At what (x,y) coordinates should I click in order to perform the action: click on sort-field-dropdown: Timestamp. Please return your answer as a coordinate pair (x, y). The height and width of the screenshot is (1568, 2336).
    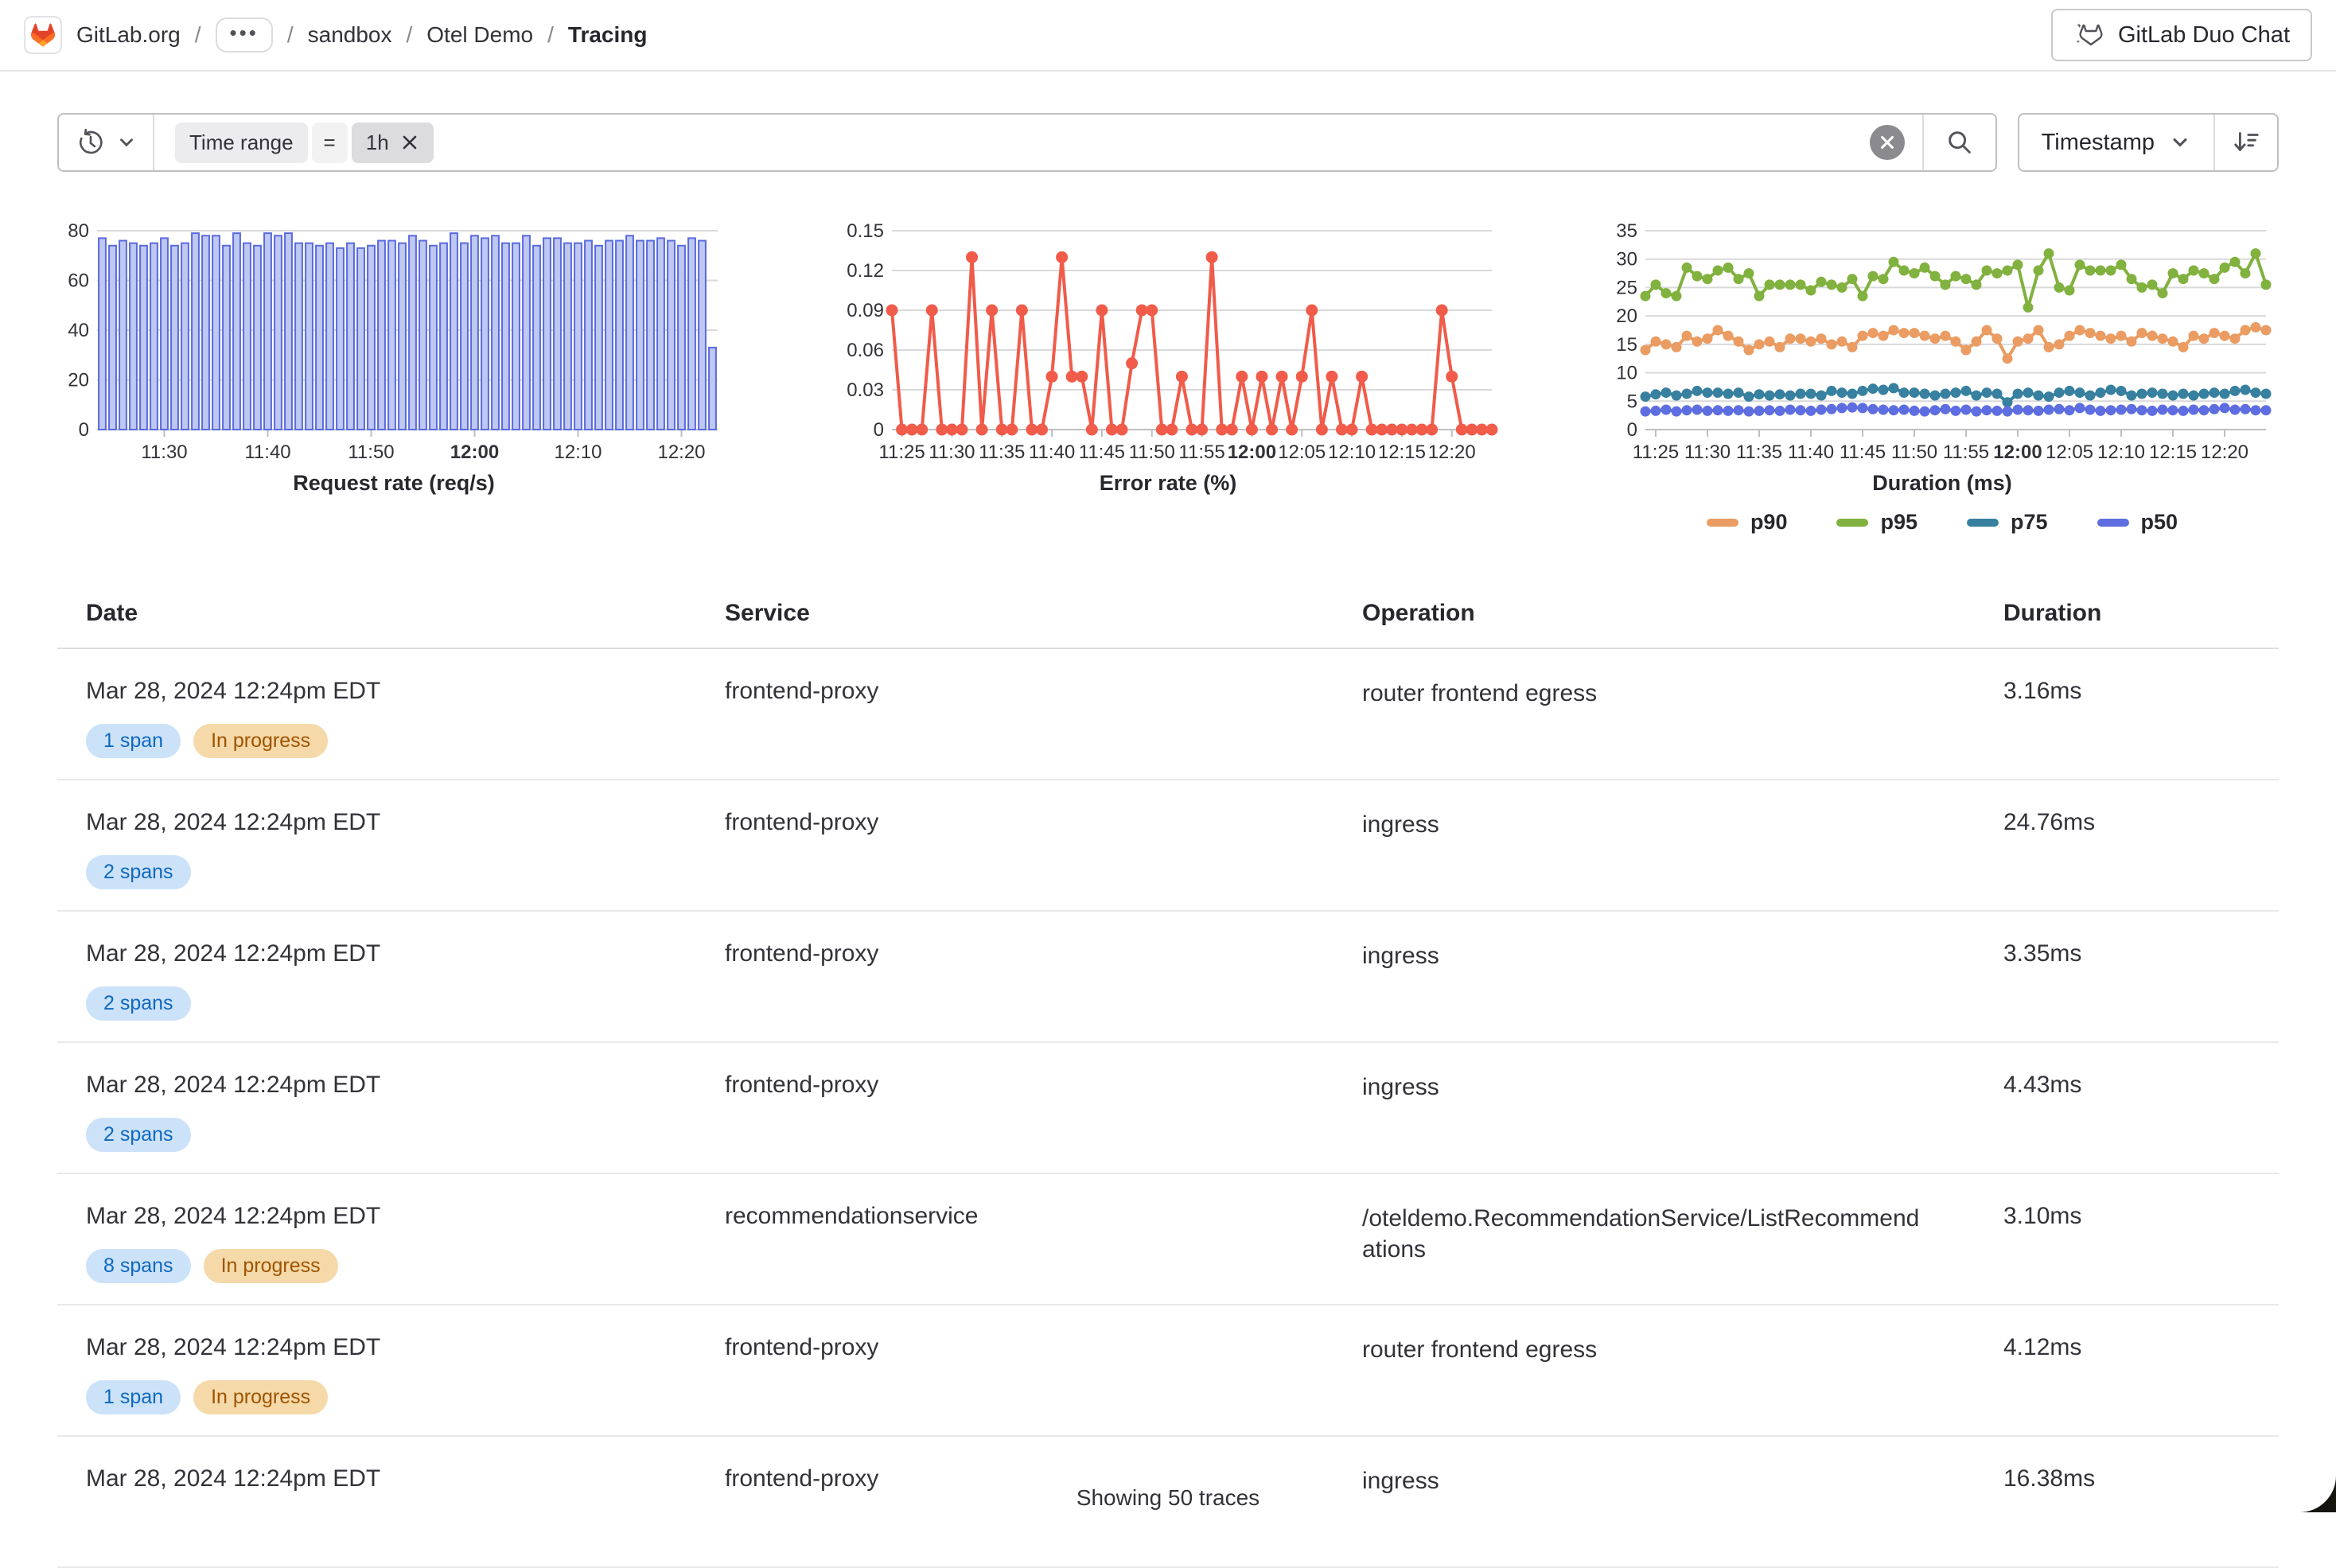
    Looking at the image, I should click on (2116, 142).